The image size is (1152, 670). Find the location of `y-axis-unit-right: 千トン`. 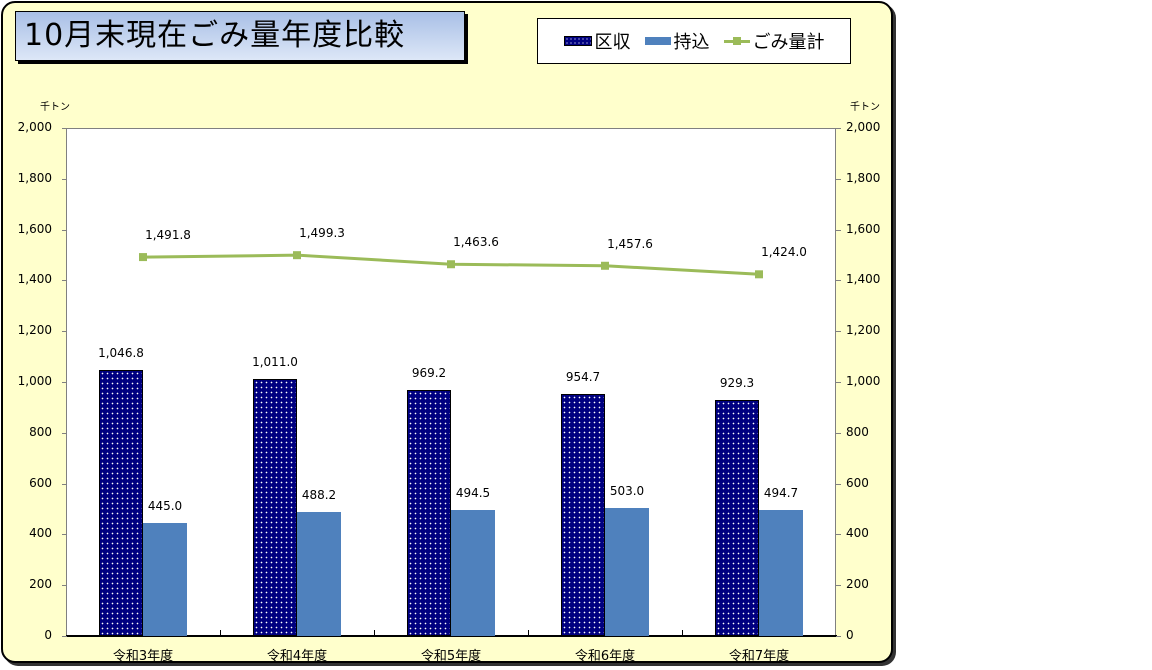

y-axis-unit-right: 千トン is located at coordinates (865, 107).